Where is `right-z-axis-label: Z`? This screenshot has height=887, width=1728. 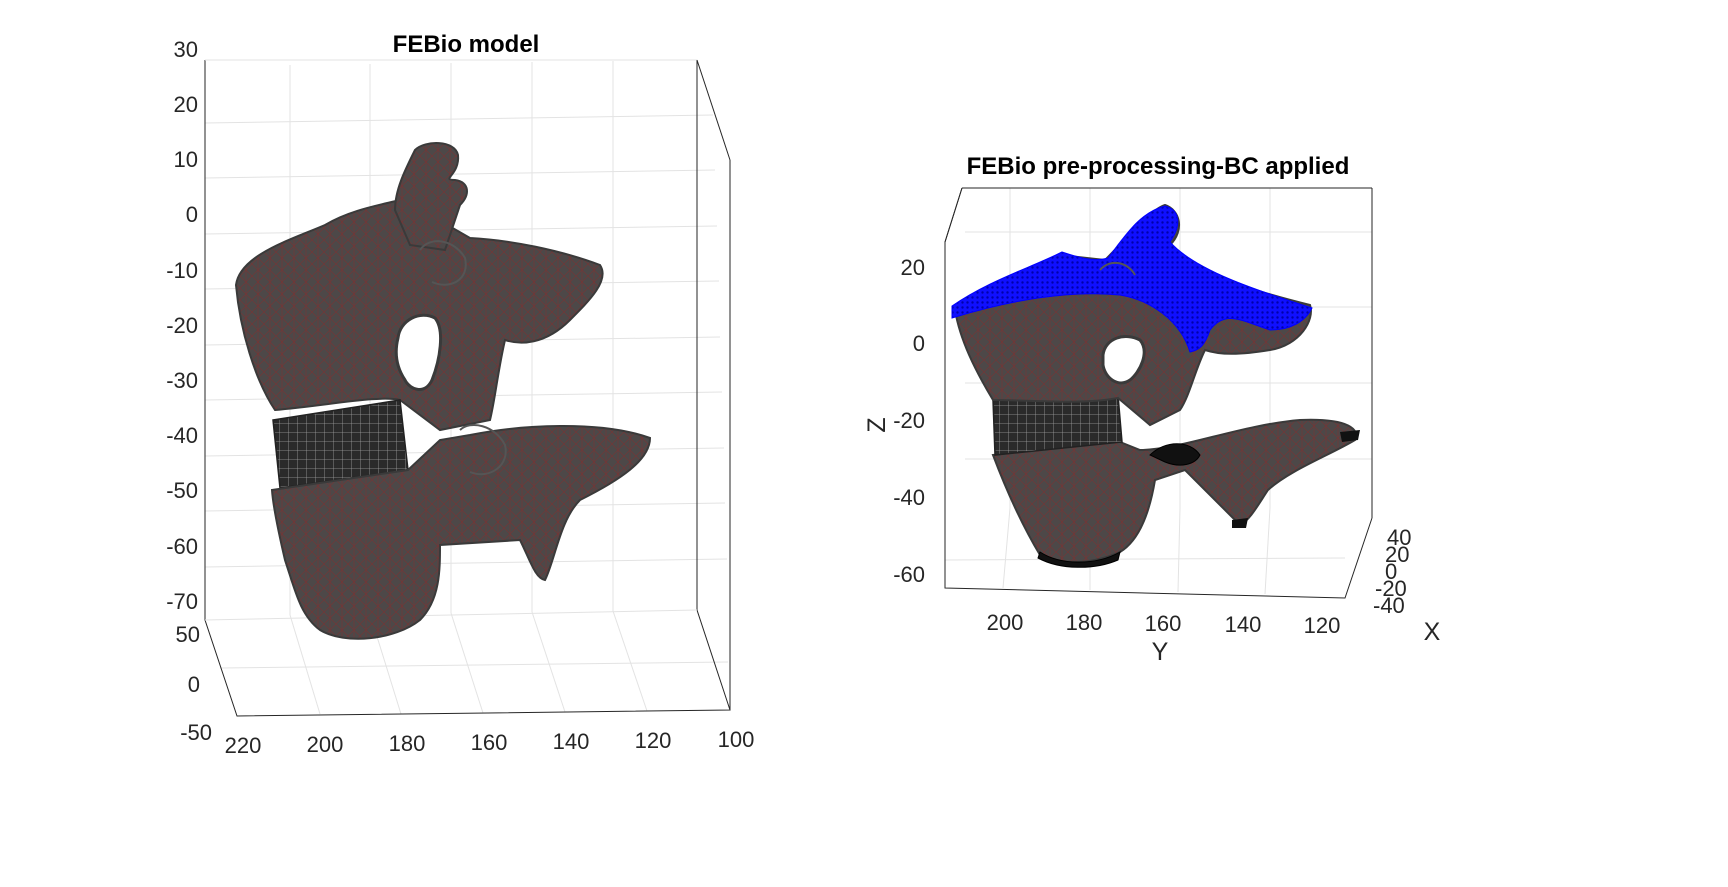
right-z-axis-label: Z is located at coordinates (877, 424).